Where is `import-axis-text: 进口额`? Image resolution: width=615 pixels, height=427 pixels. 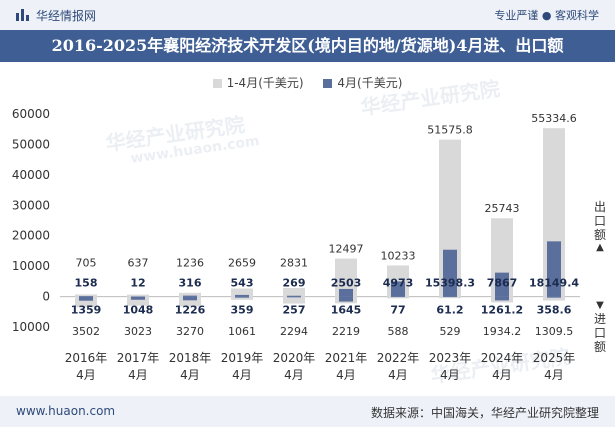
import-axis-text: 进口额 is located at coordinates (599, 333).